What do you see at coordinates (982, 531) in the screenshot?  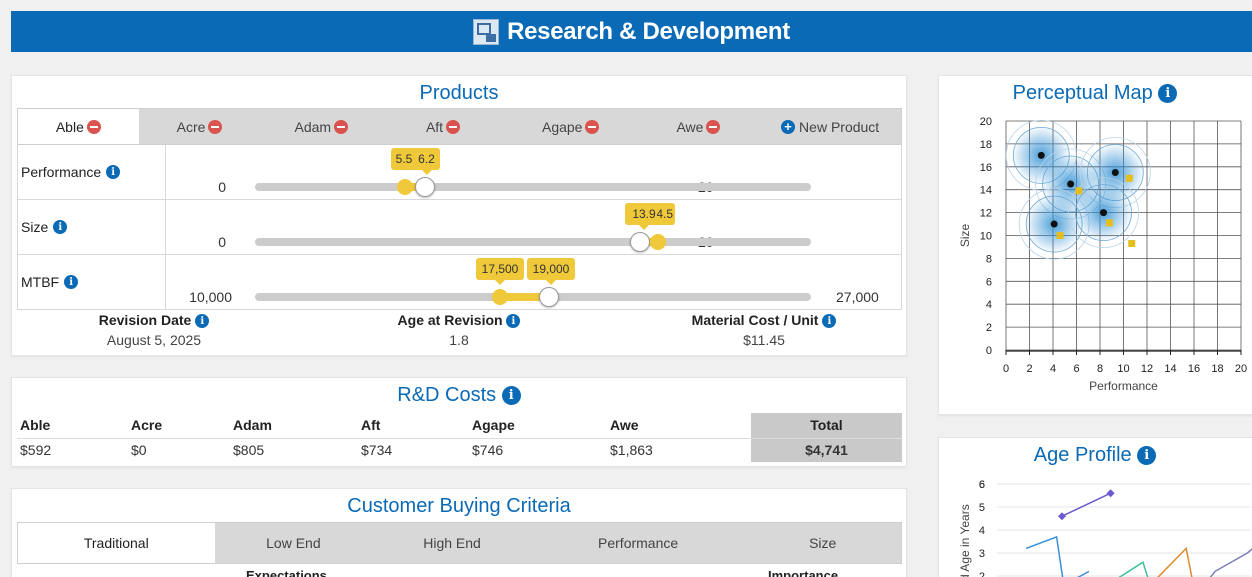 I see `y-tick-label: 4` at bounding box center [982, 531].